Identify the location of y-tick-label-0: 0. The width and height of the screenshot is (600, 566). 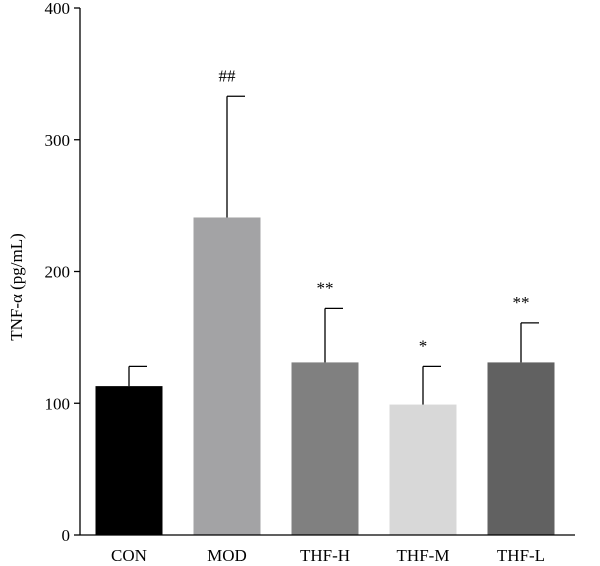
(66, 535).